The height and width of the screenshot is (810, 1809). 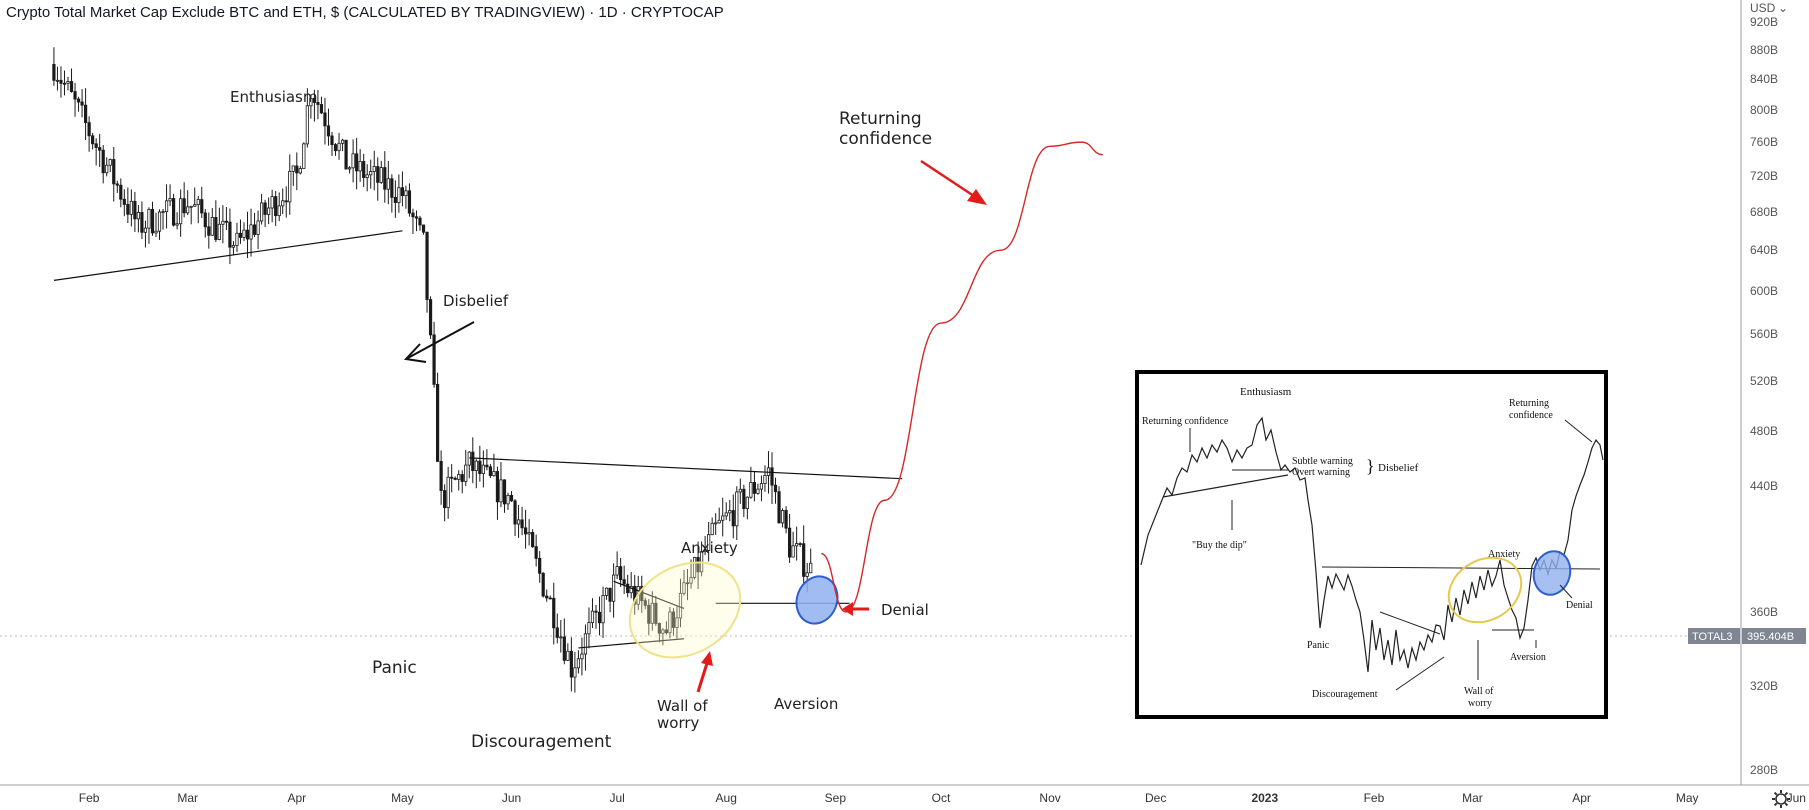 I want to click on inset-label-aversion: Aversion, so click(x=1528, y=657).